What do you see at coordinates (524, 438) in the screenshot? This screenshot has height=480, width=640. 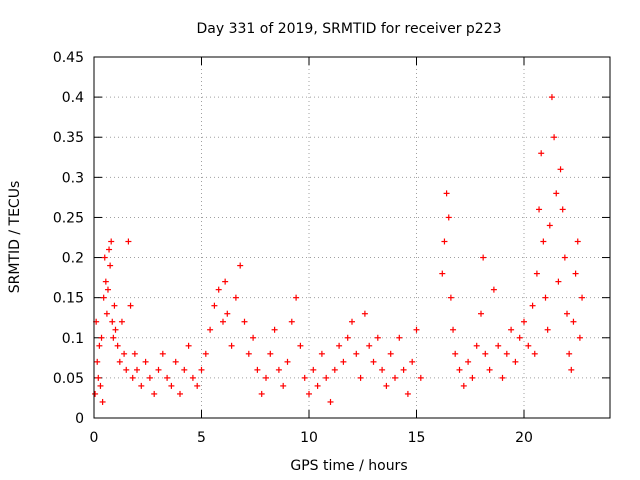 I see `x-tick-label: 20` at bounding box center [524, 438].